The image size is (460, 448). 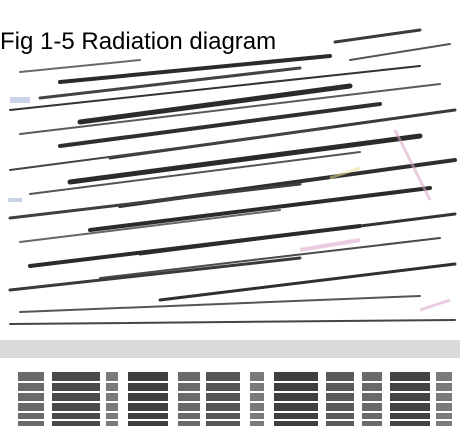 What do you see at coordinates (138, 41) in the screenshot?
I see `figure-caption: Fig 1-5 Radiation diagram` at bounding box center [138, 41].